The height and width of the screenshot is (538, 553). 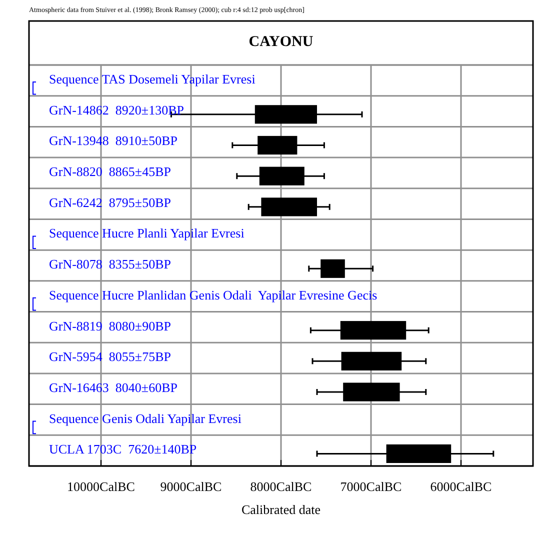 I want to click on chart-title: CAYONU, so click(x=281, y=42).